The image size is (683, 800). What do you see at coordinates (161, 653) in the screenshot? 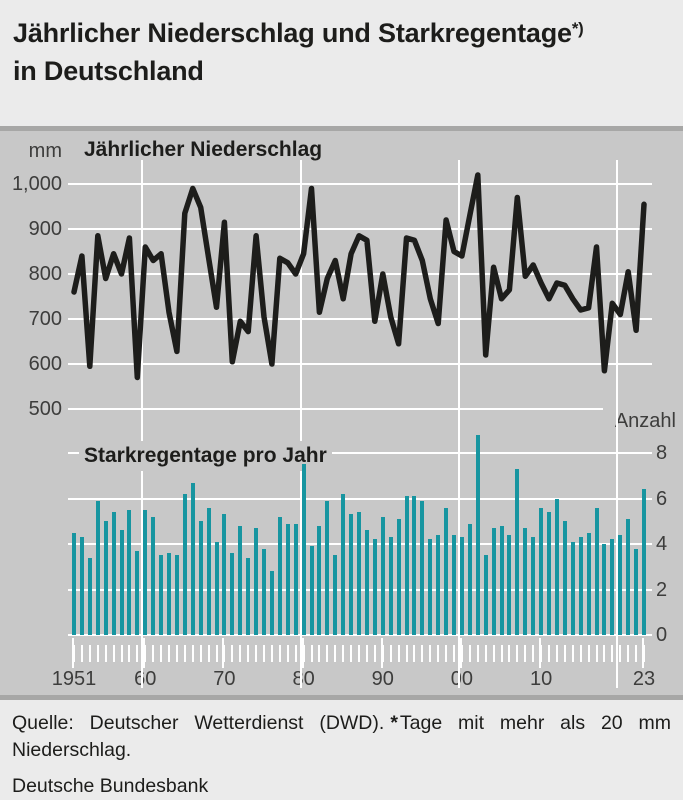
I see `x-tick-1962` at bounding box center [161, 653].